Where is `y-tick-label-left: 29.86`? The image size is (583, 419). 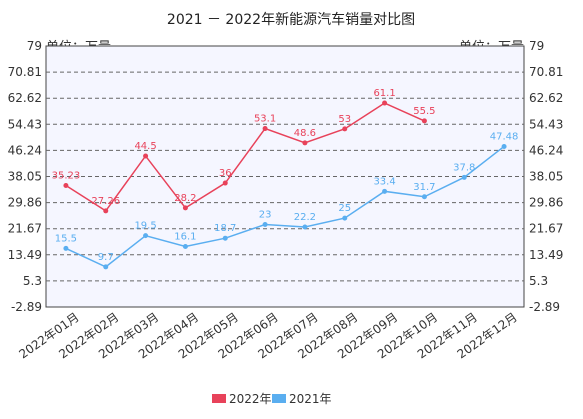
y-tick-label-left: 29.86 is located at coordinates (25, 203).